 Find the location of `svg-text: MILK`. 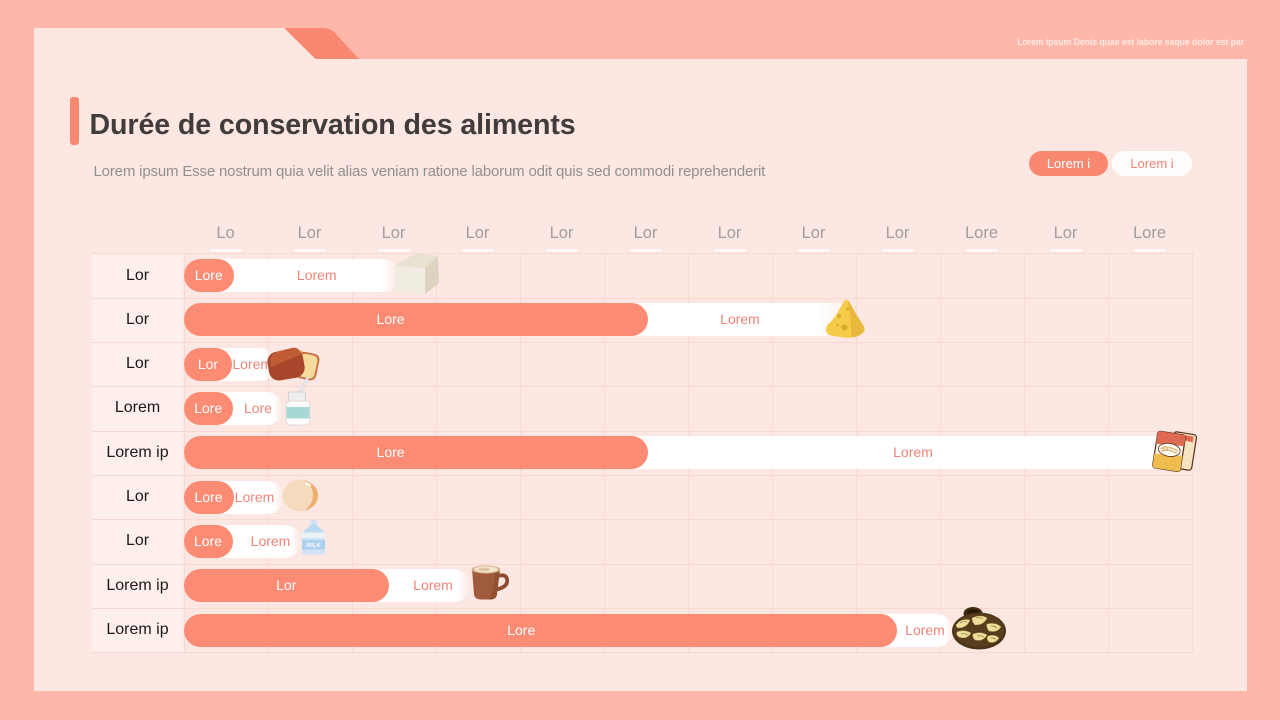

svg-text: MILK is located at coordinates (313, 546).